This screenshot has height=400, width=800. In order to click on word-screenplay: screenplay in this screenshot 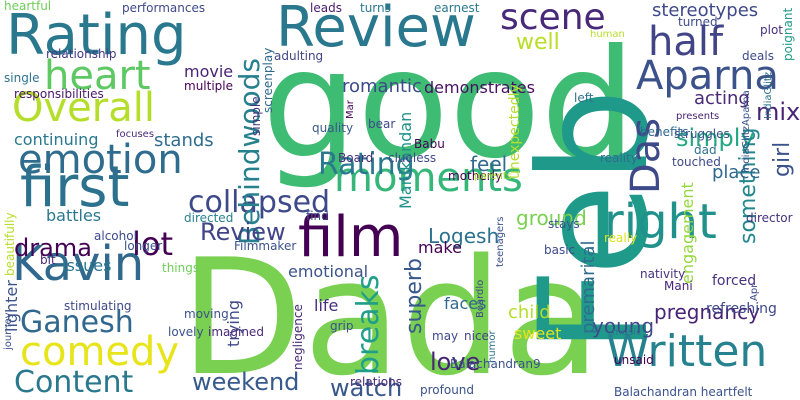, I will do `click(268, 80)`.